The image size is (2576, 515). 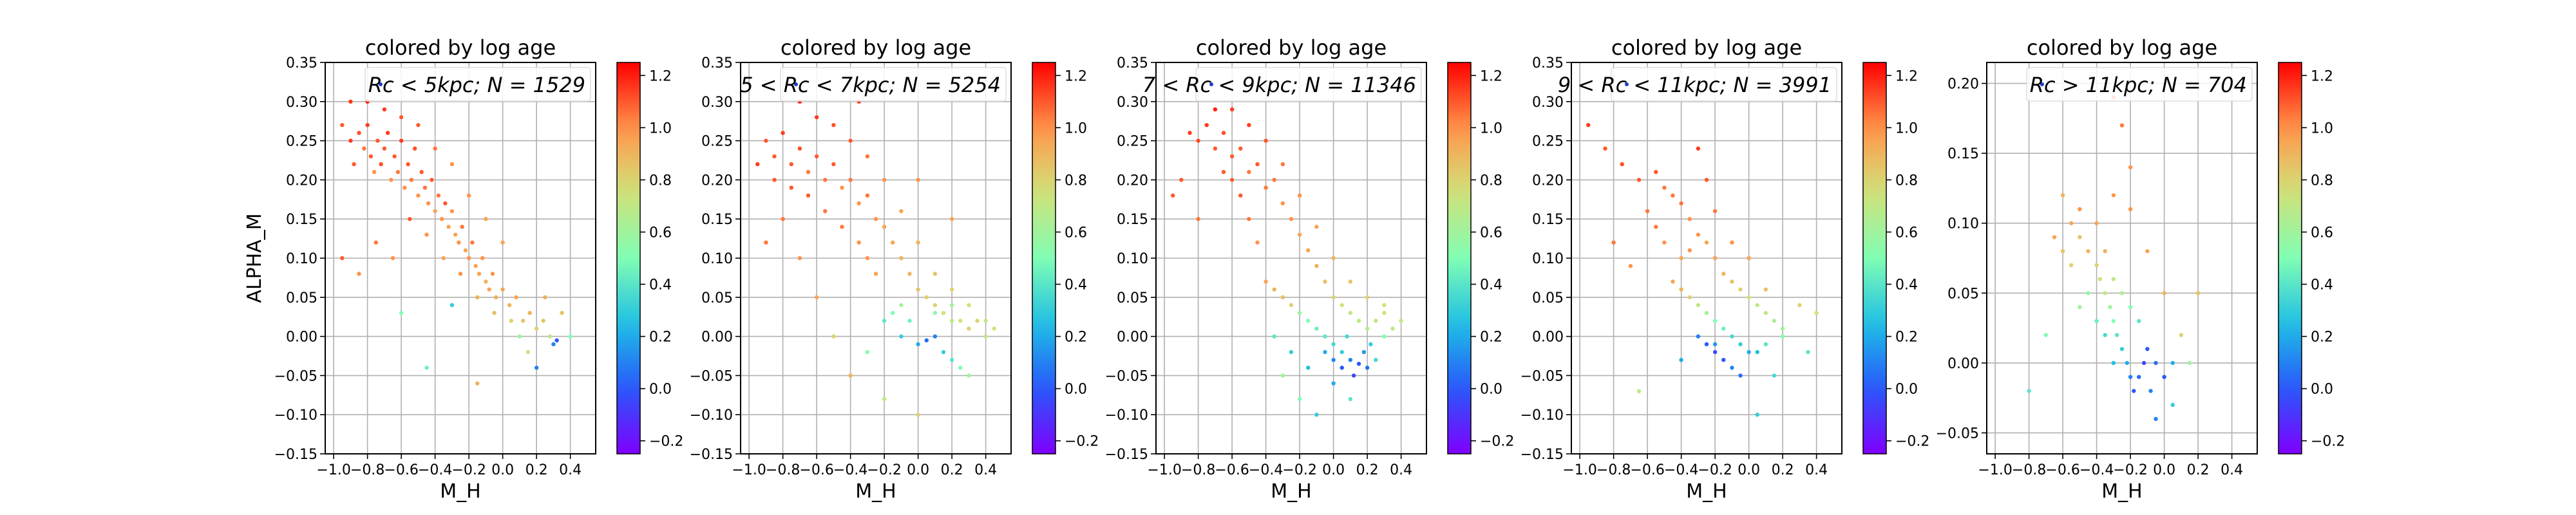 I want to click on y-axis-label: ALPHA_M, so click(x=255, y=258).